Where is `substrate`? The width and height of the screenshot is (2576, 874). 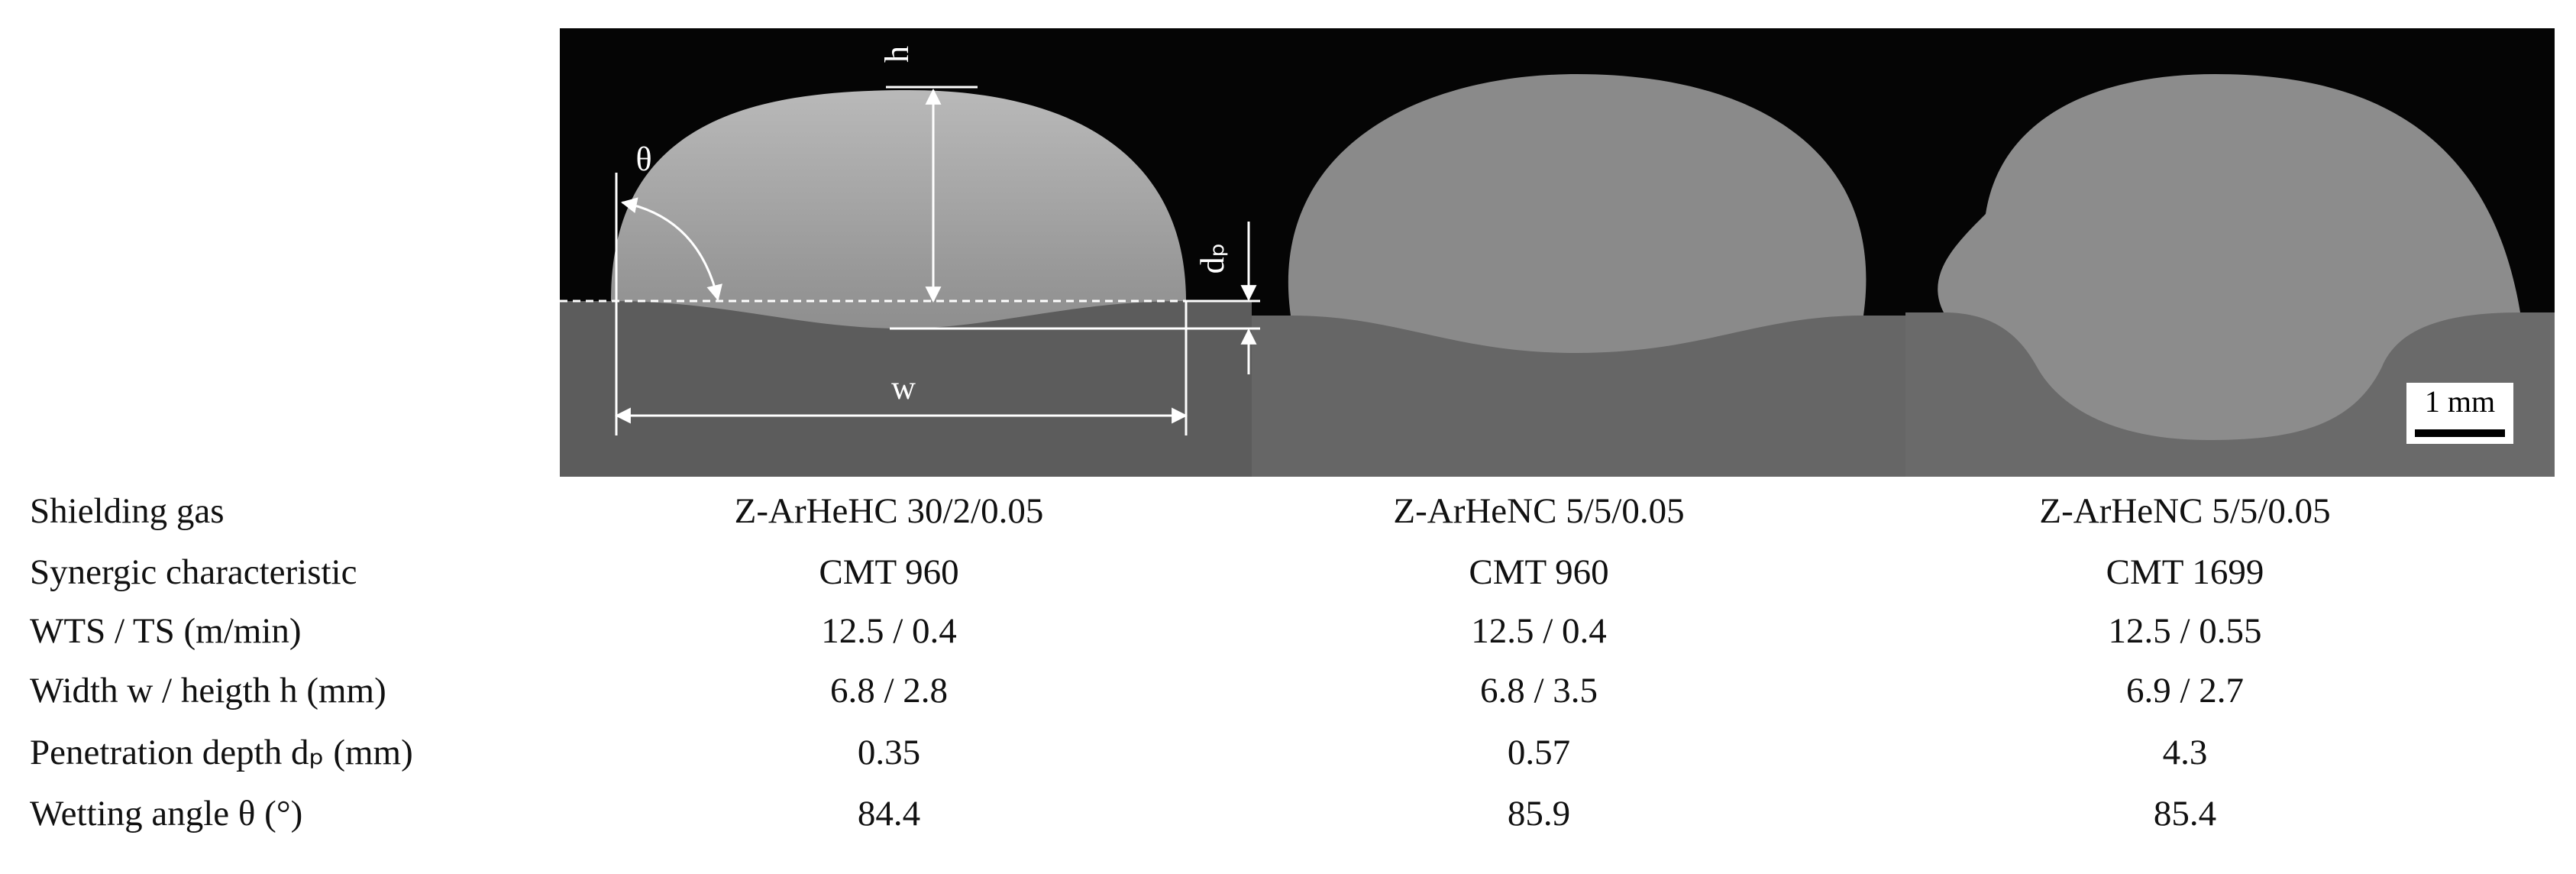 substrate is located at coordinates (906, 389).